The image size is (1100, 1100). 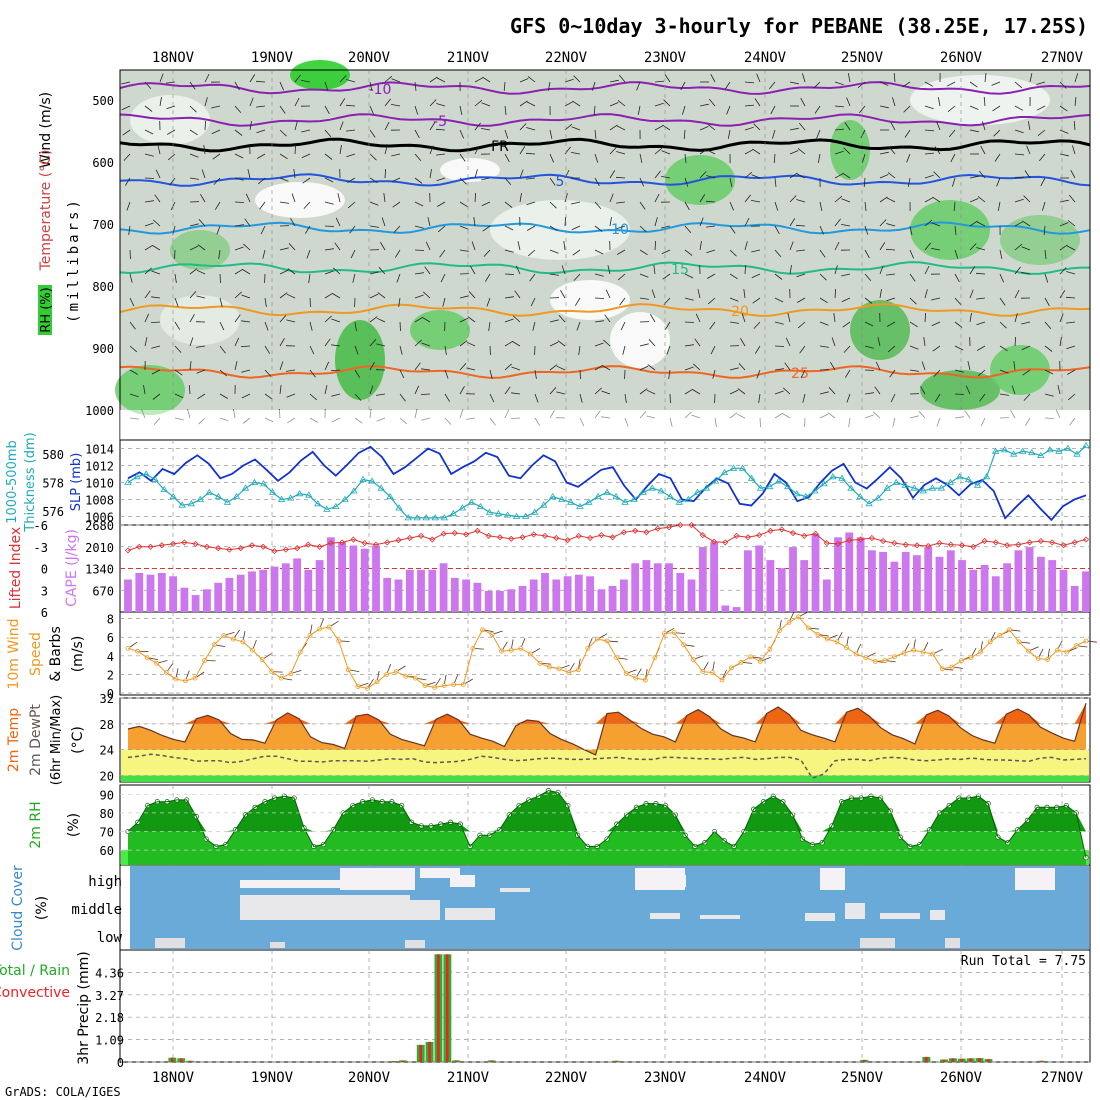 I want to click on thickness-line, so click(x=607, y=482).